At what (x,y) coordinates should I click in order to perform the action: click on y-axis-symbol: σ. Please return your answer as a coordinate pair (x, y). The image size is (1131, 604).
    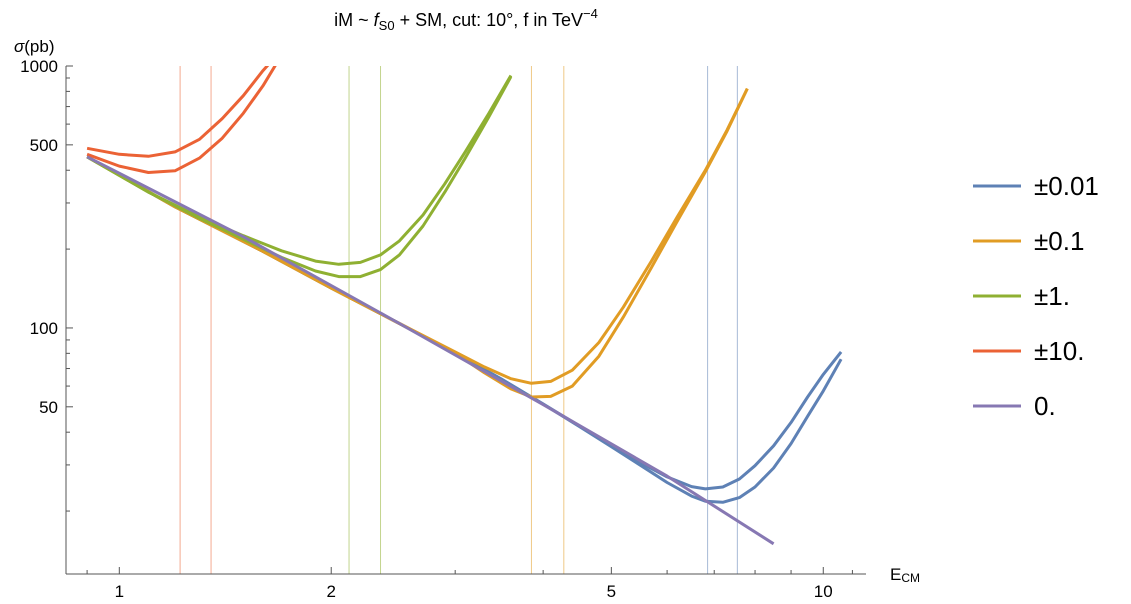
    Looking at the image, I should click on (19, 46).